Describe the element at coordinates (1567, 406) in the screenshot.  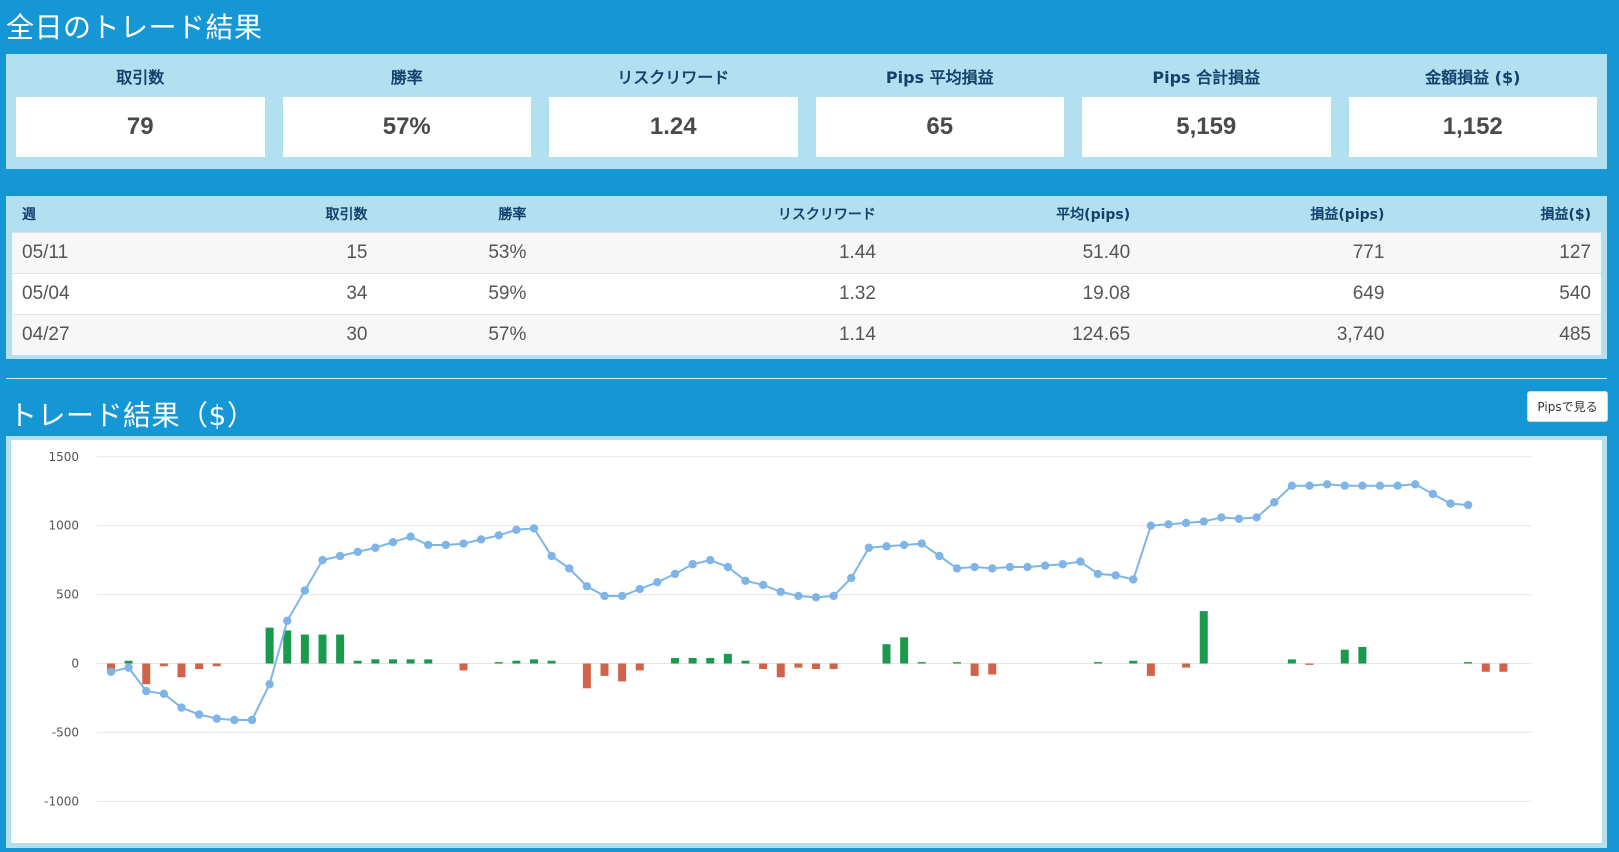
I see `view-pips-button: Pipsで見る` at that location.